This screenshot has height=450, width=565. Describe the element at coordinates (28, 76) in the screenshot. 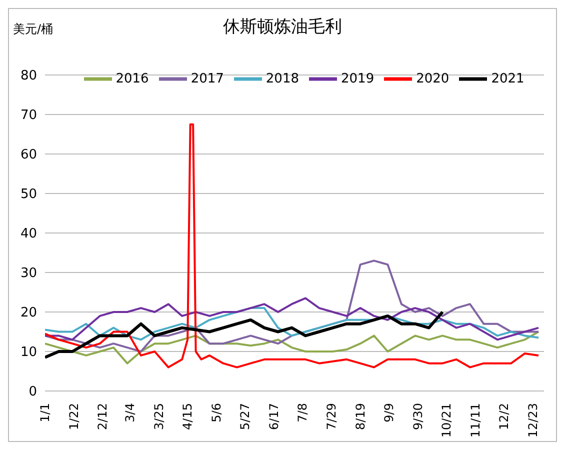

I see `y-tick-label: 80` at that location.